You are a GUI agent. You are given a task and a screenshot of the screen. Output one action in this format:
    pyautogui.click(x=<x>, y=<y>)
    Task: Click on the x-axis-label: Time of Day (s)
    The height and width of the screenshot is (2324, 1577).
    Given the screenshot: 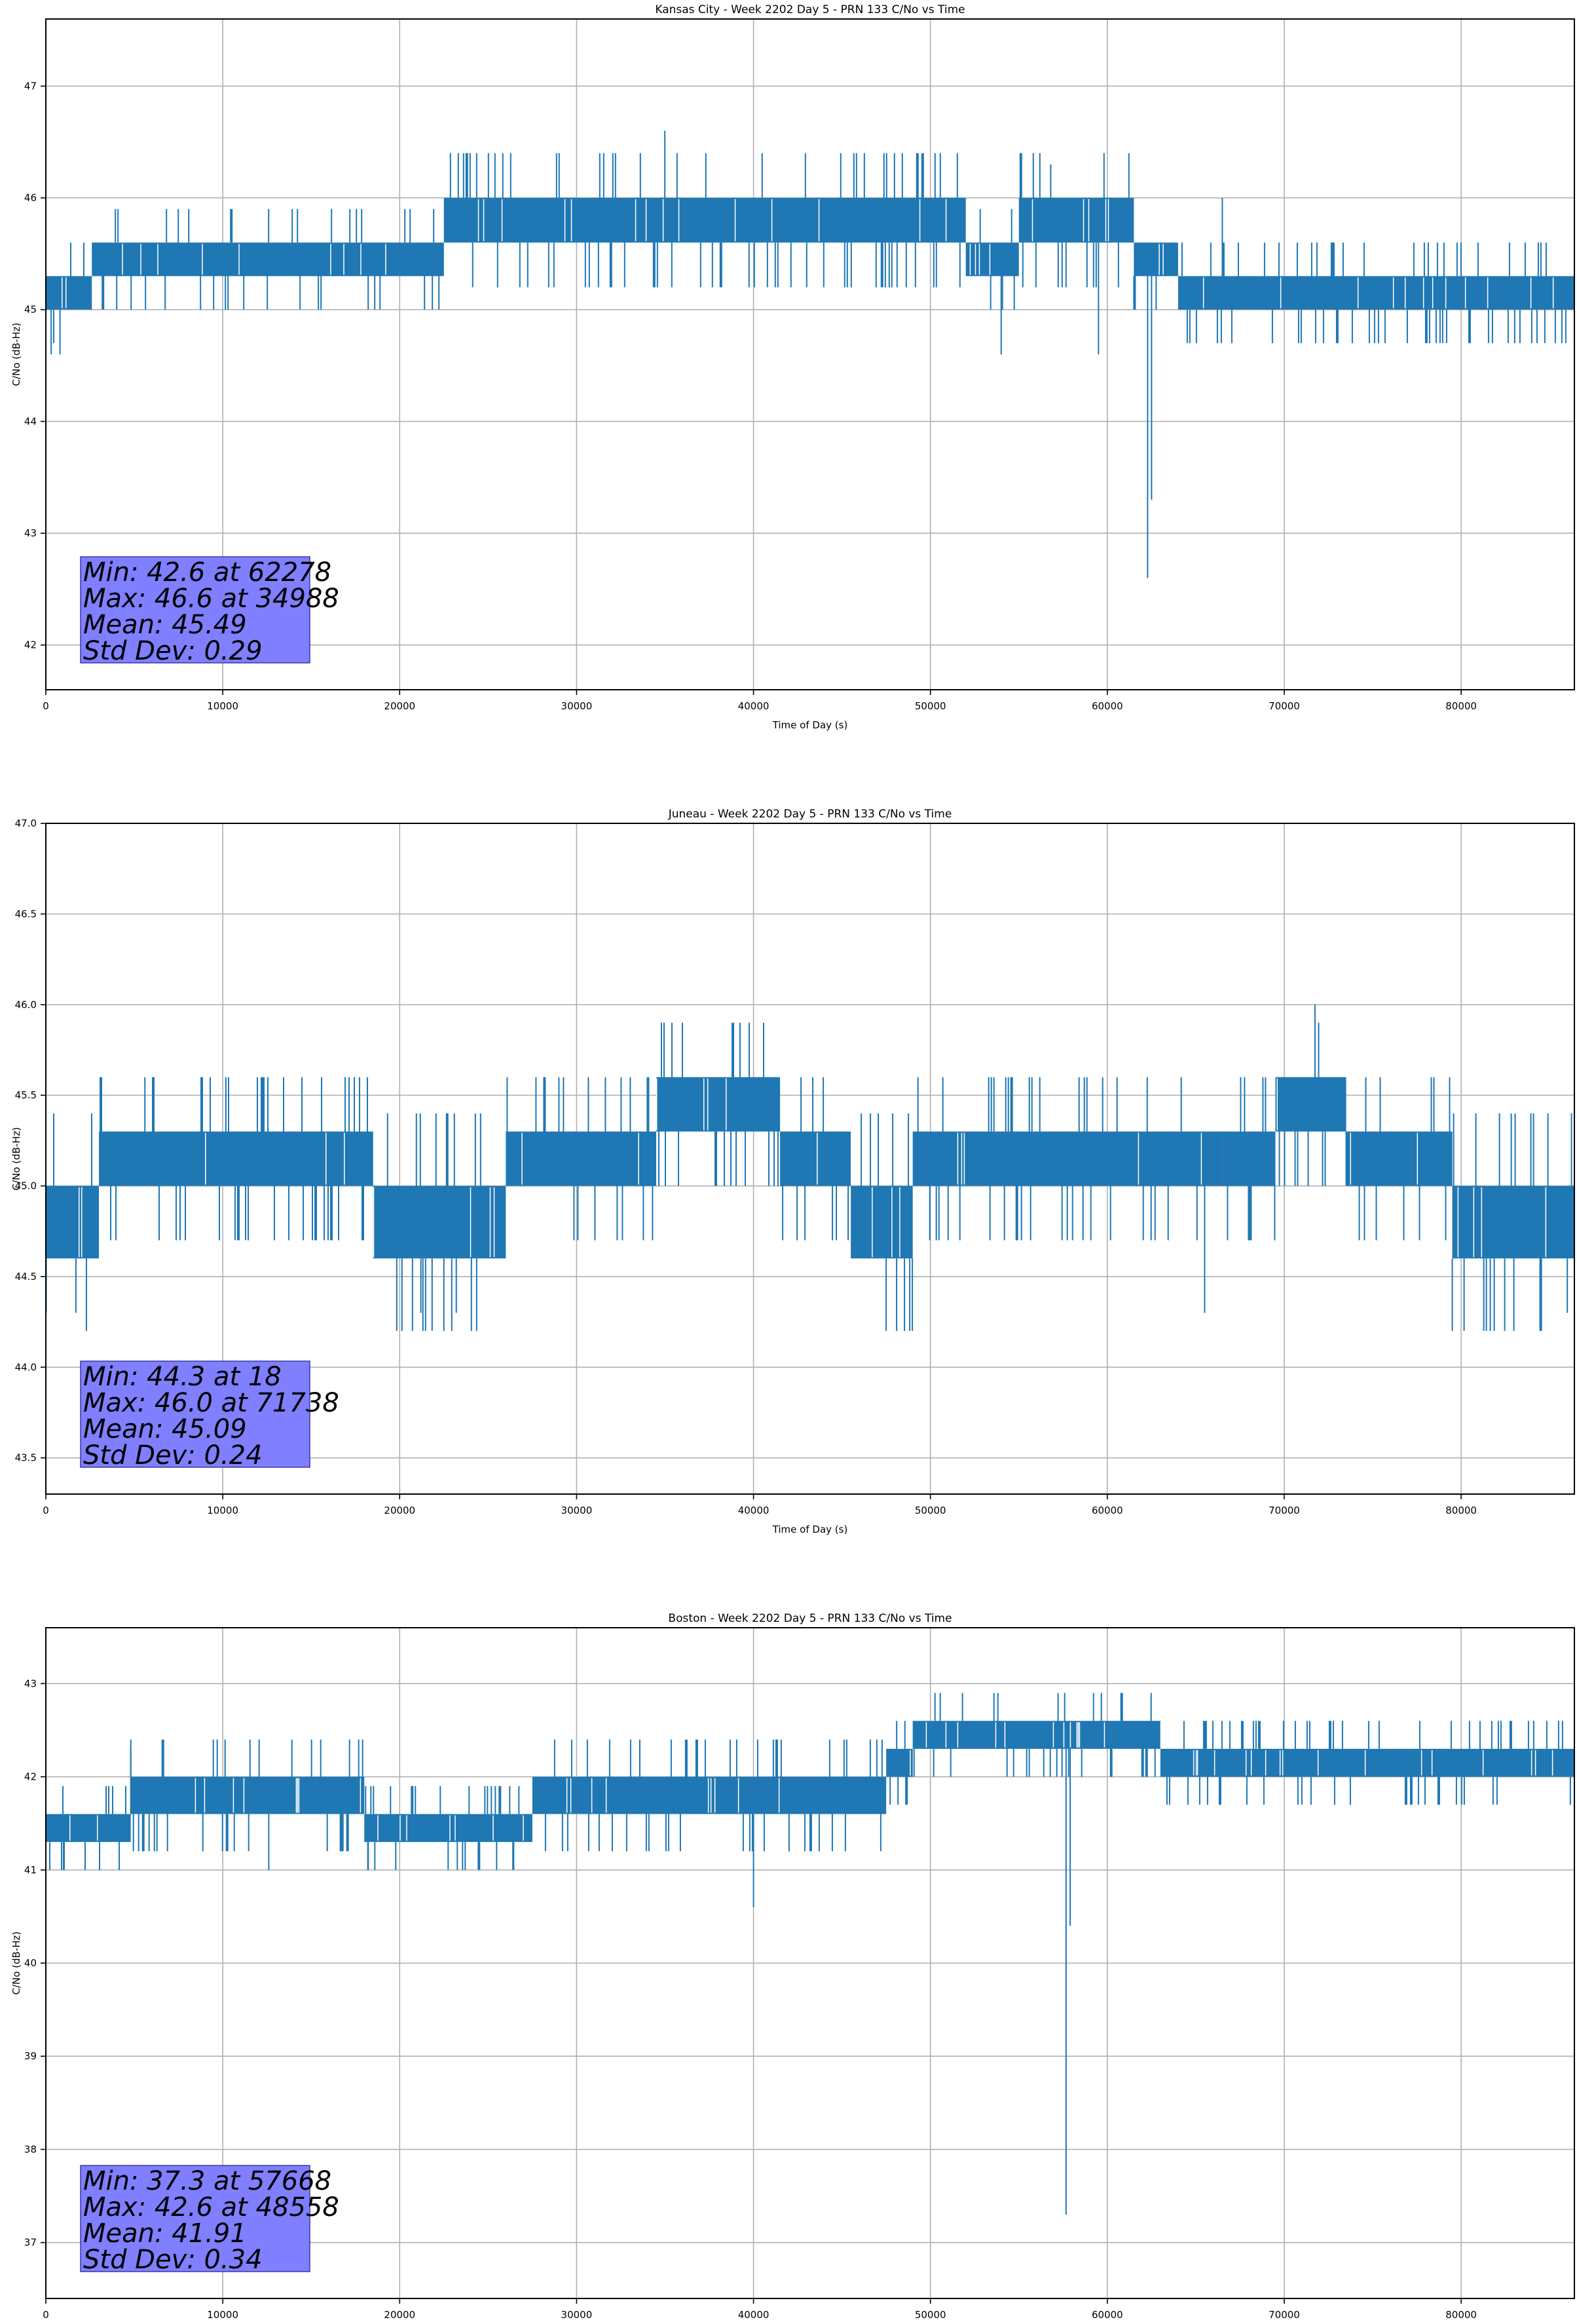 What is the action you would take?
    pyautogui.click(x=810, y=725)
    